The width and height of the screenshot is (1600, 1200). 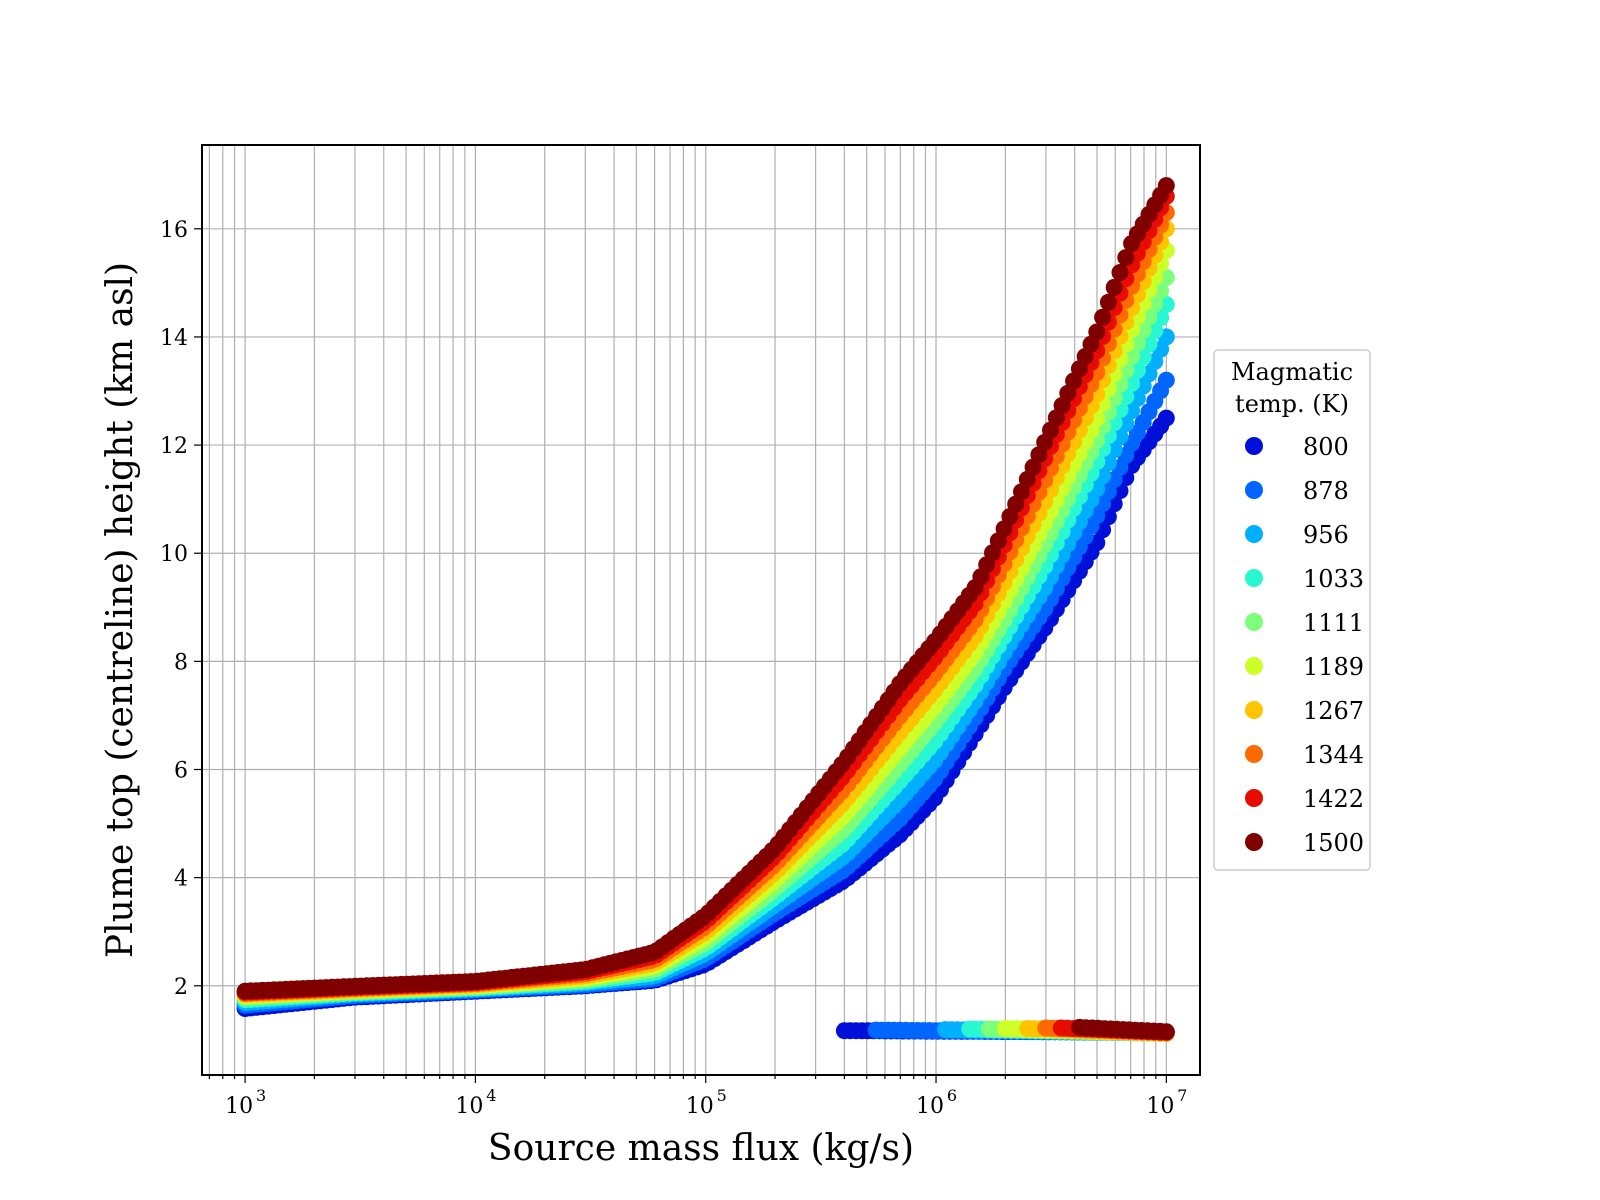 I want to click on legend-label: 1267, so click(x=1333, y=711).